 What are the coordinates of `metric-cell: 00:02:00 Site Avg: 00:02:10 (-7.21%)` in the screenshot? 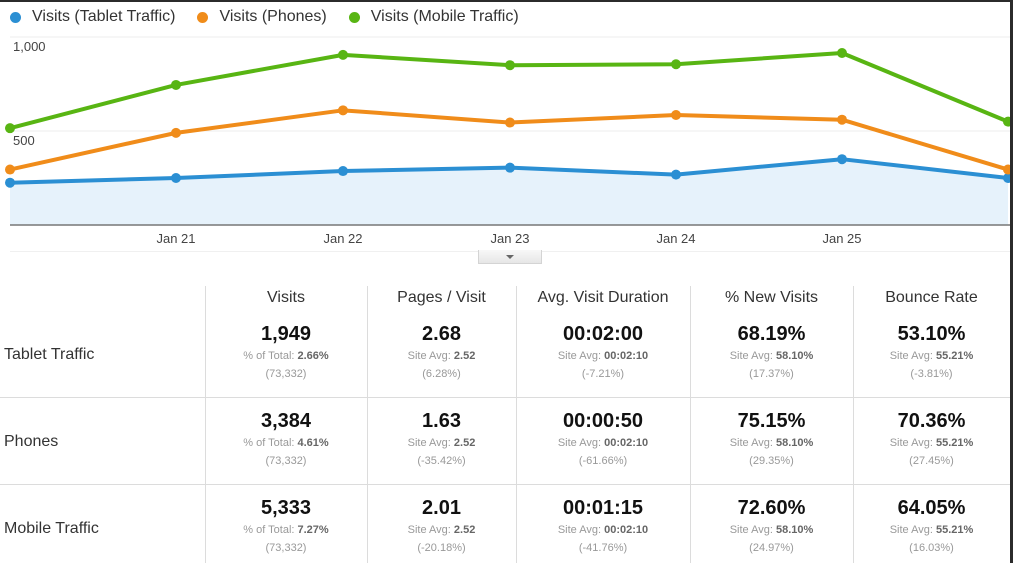 It's located at (603, 352).